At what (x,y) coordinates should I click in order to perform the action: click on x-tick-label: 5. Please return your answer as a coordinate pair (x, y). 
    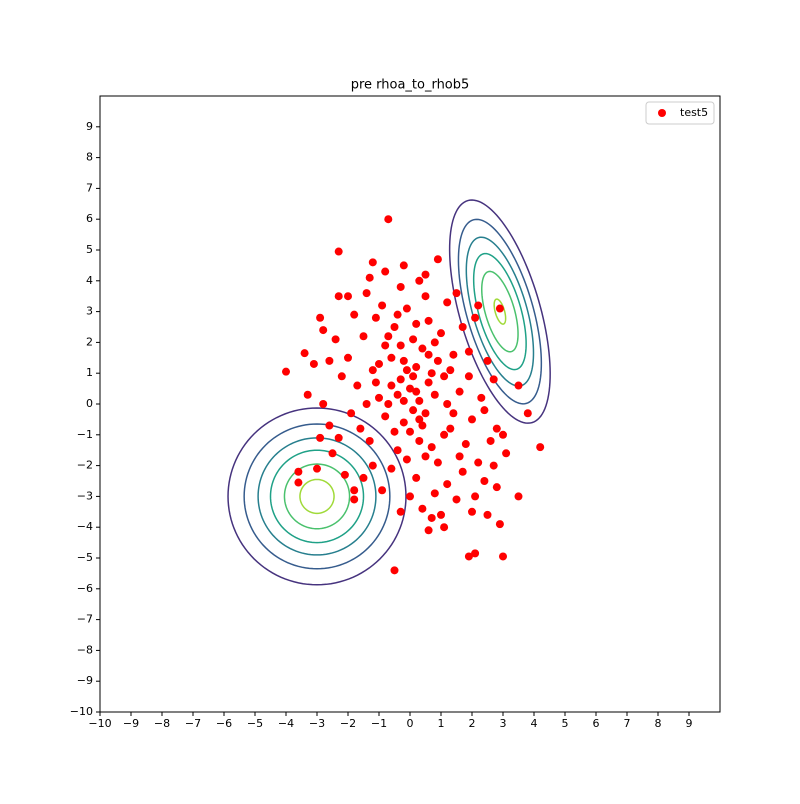
    Looking at the image, I should click on (565, 723).